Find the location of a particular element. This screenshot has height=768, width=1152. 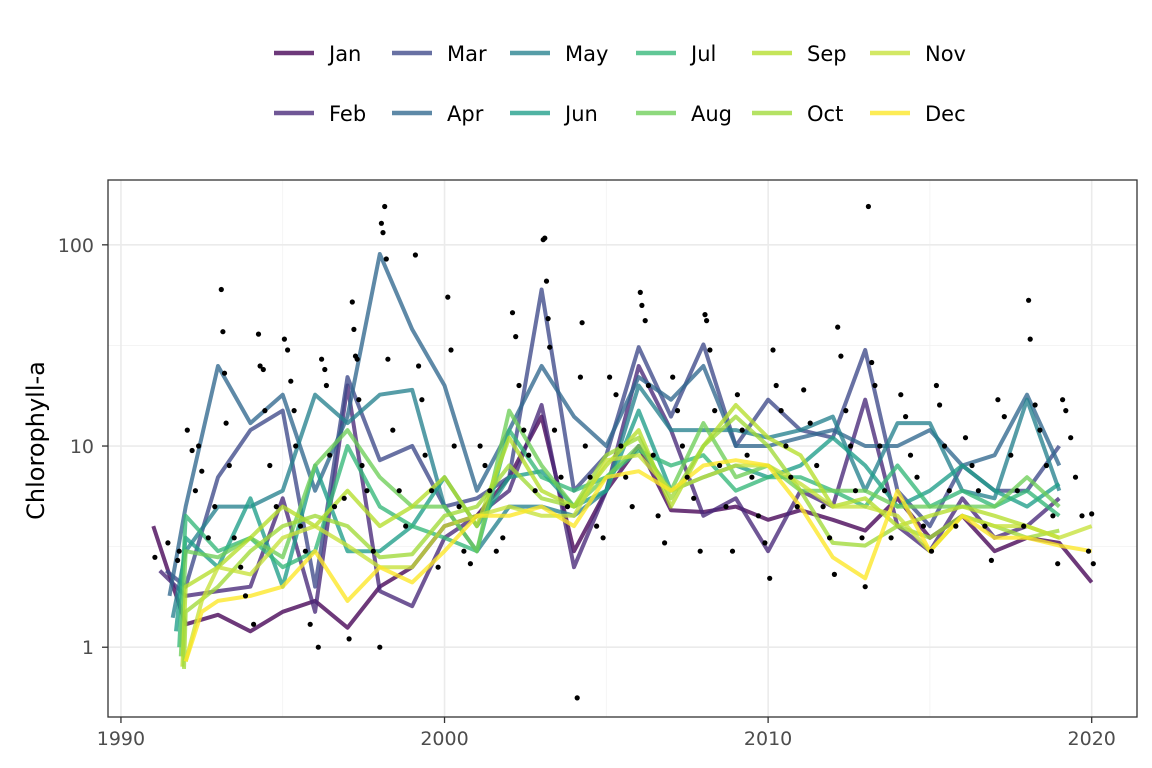

y-axis: 1 10 100 is located at coordinates (83, 447).